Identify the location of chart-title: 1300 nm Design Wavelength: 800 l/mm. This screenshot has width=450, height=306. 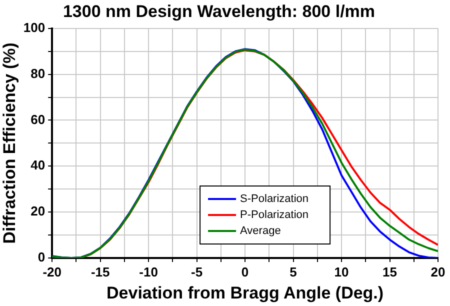
(219, 11).